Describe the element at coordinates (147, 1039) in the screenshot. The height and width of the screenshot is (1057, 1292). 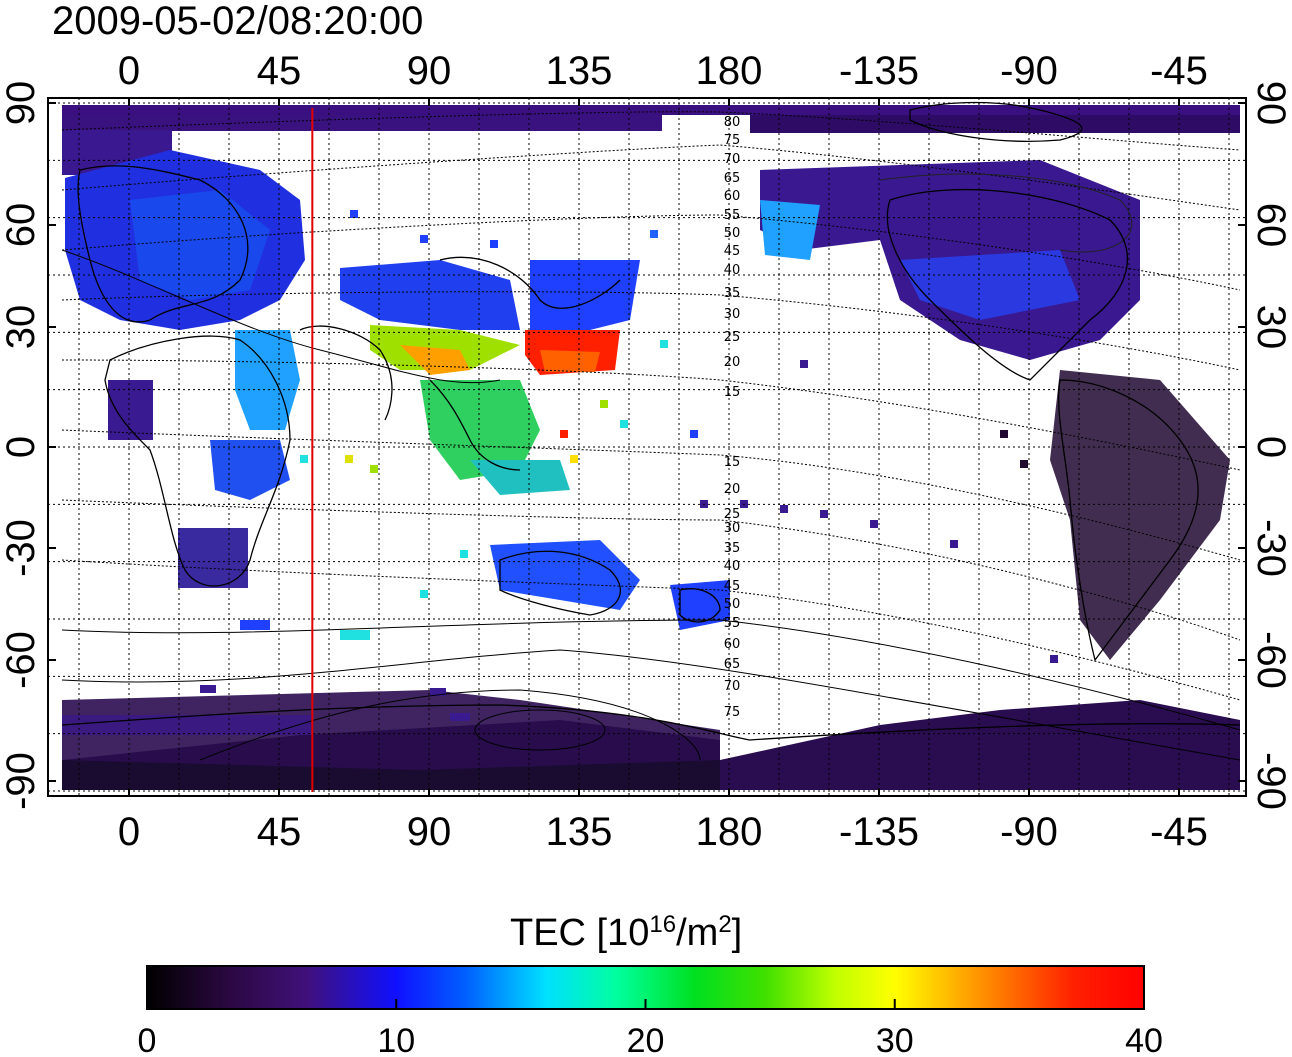
I see `colorbar-tick-label: 0` at that location.